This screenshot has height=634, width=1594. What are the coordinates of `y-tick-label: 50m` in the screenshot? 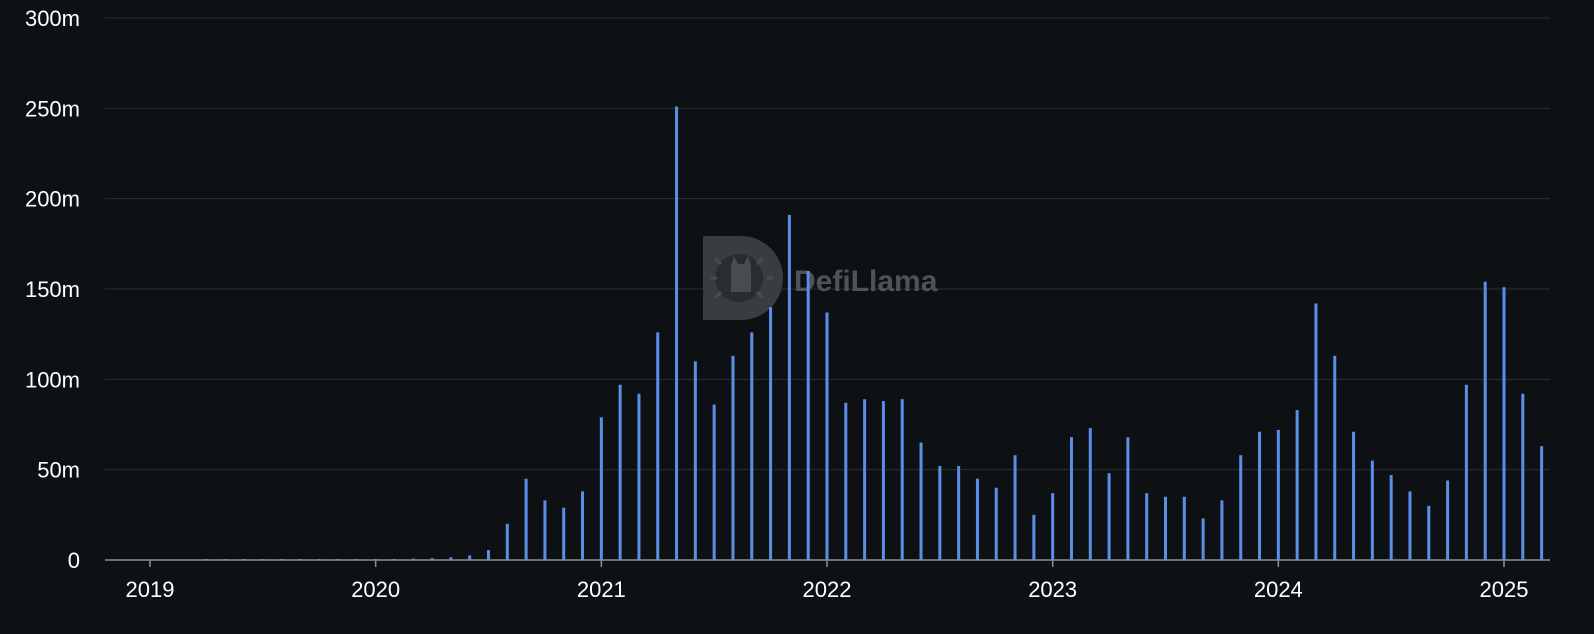 It's located at (58, 470).